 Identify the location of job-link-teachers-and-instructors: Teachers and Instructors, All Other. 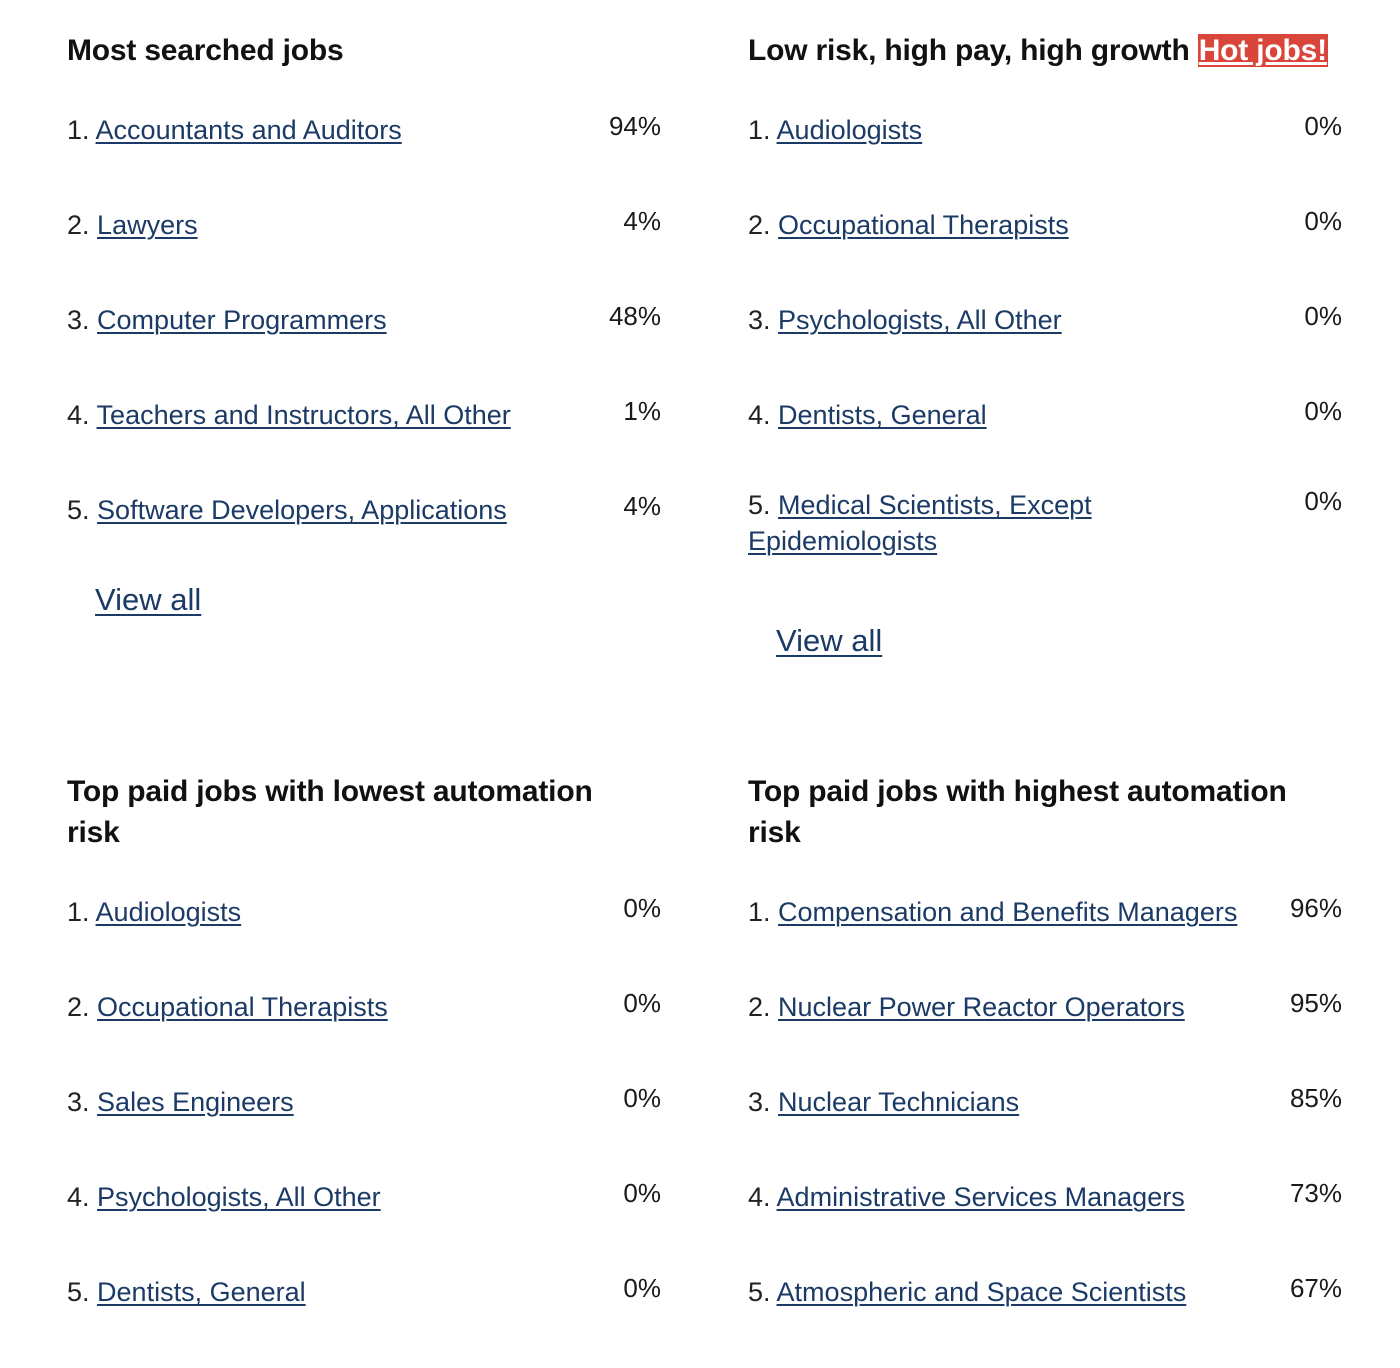
(303, 415).